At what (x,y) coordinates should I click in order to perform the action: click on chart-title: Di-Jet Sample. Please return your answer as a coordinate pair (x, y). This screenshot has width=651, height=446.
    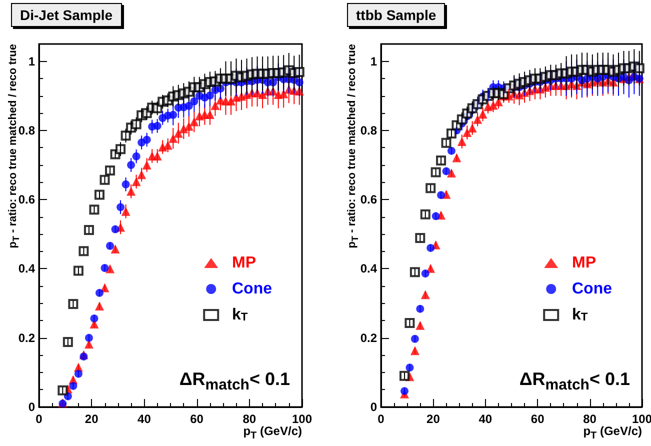
    Looking at the image, I should click on (66, 15).